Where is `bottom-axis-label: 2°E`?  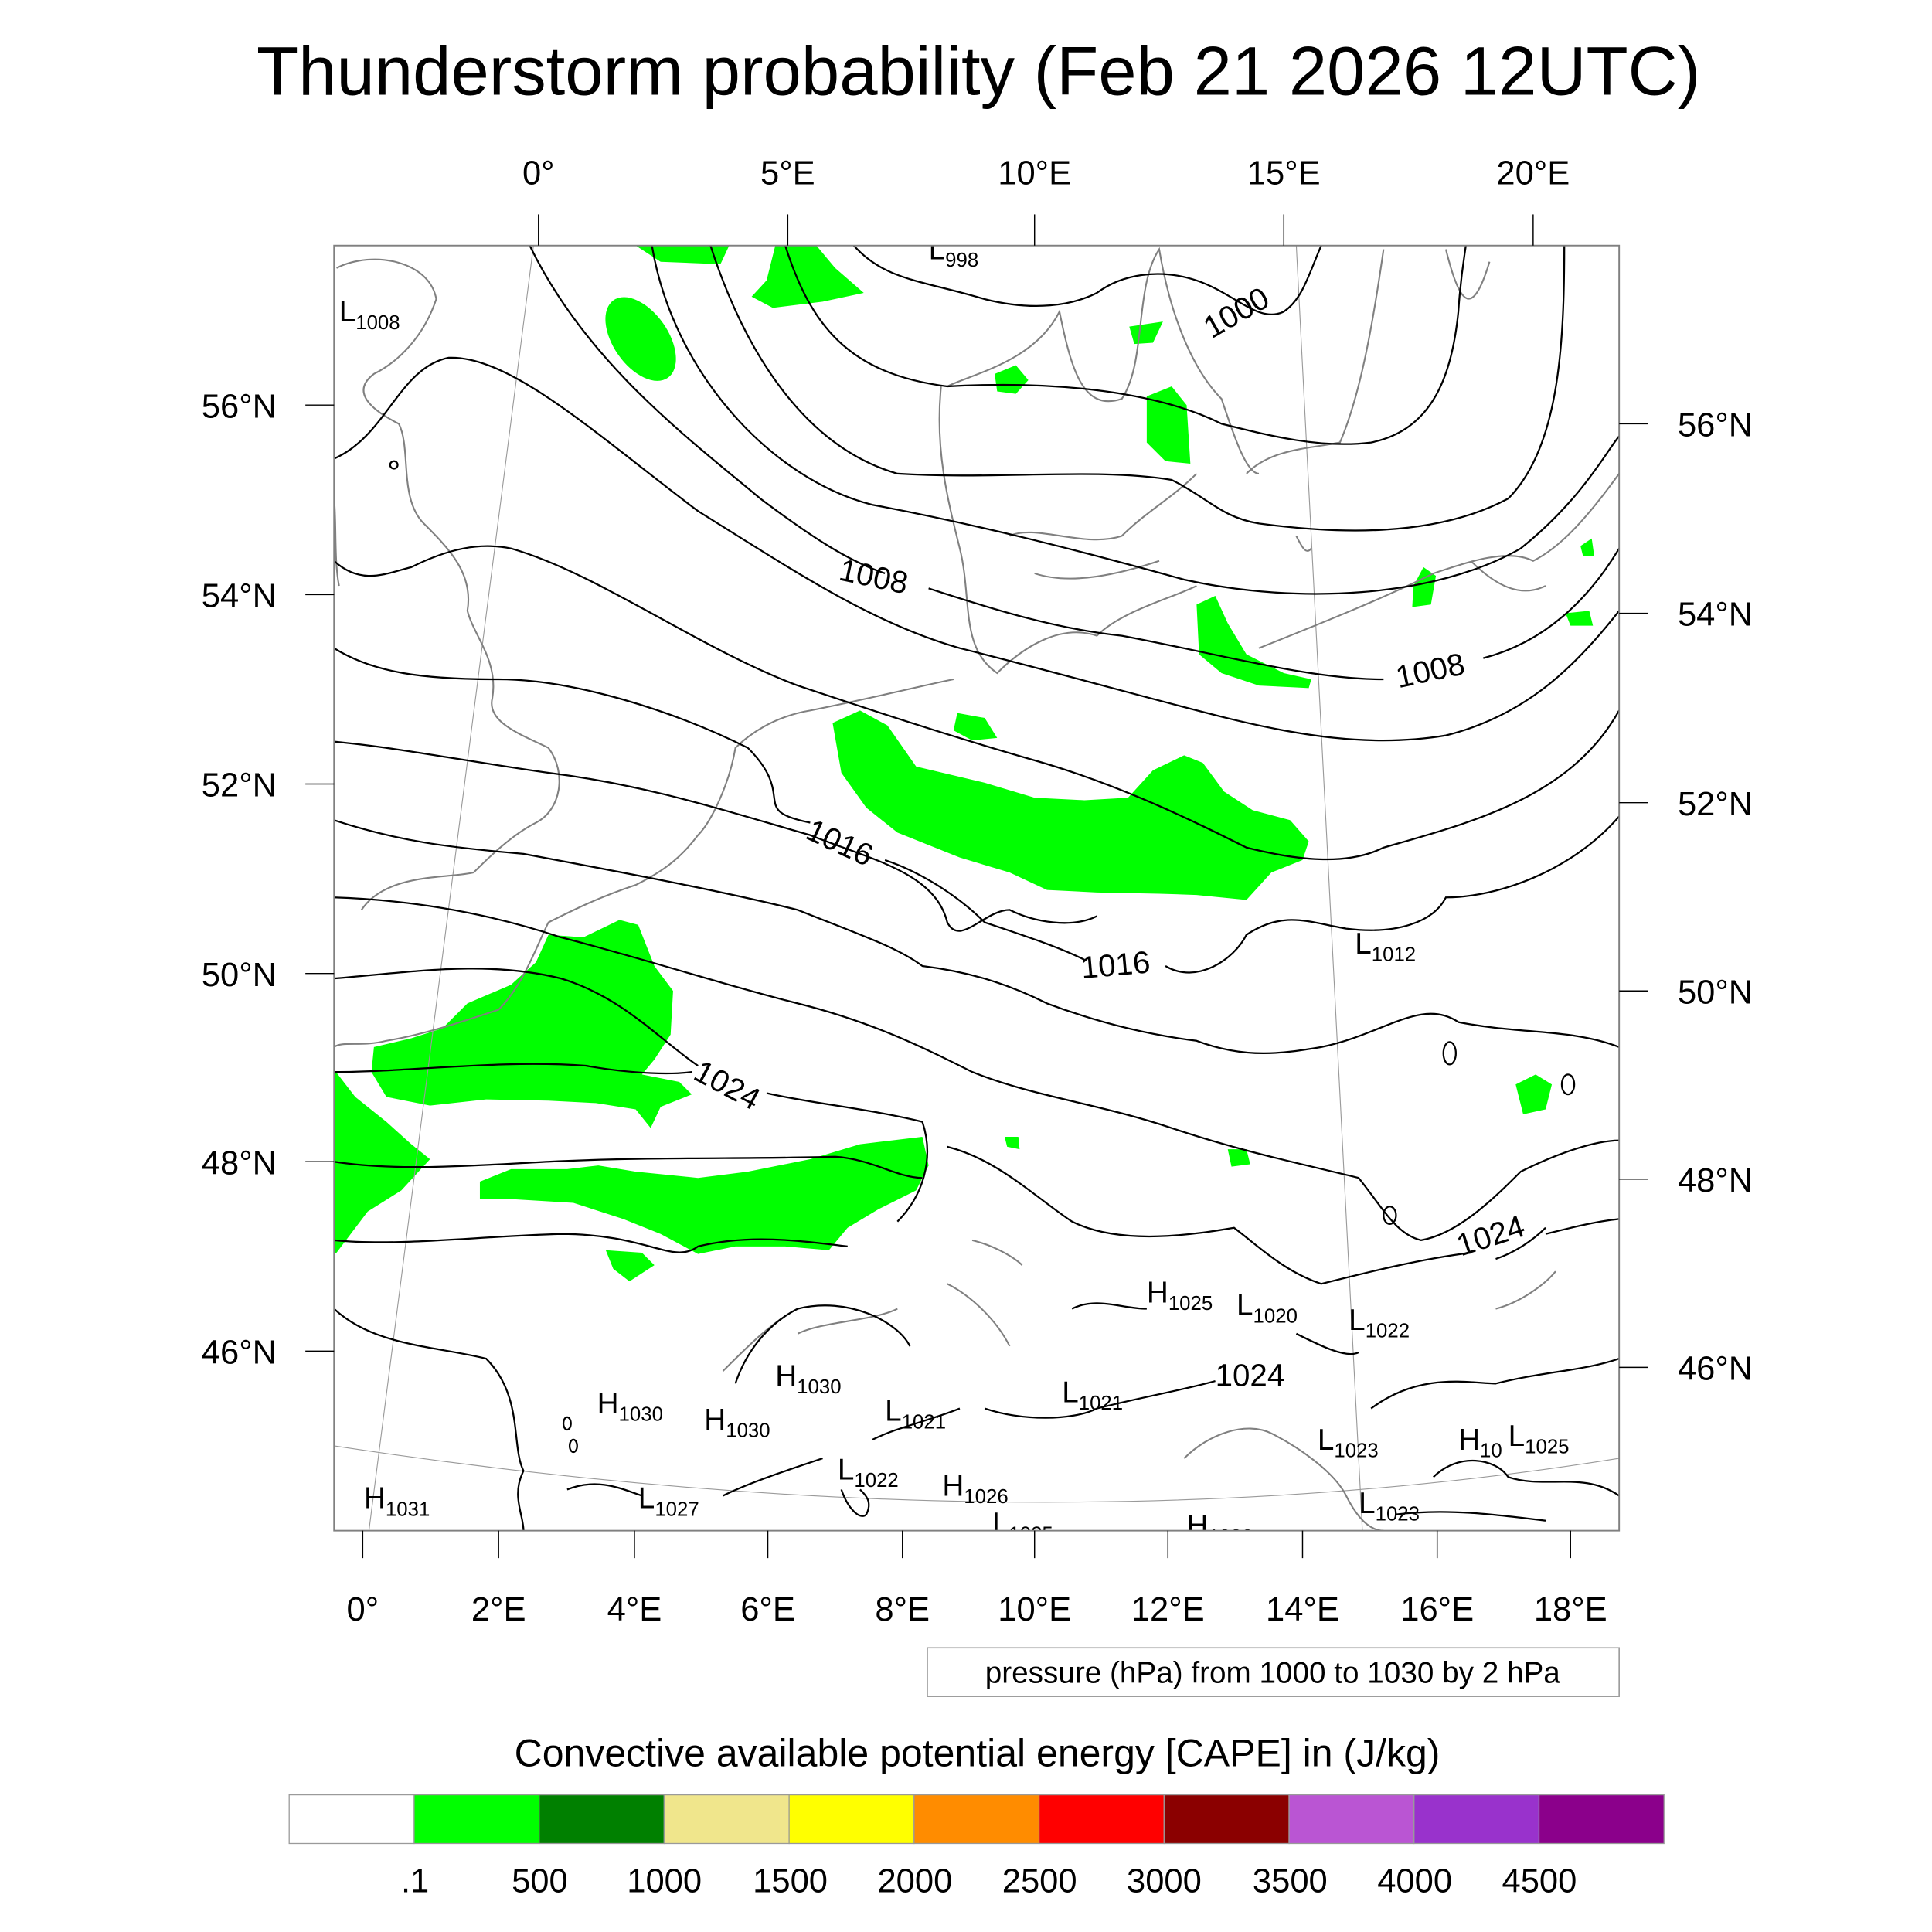
bottom-axis-label: 2°E is located at coordinates (499, 1610).